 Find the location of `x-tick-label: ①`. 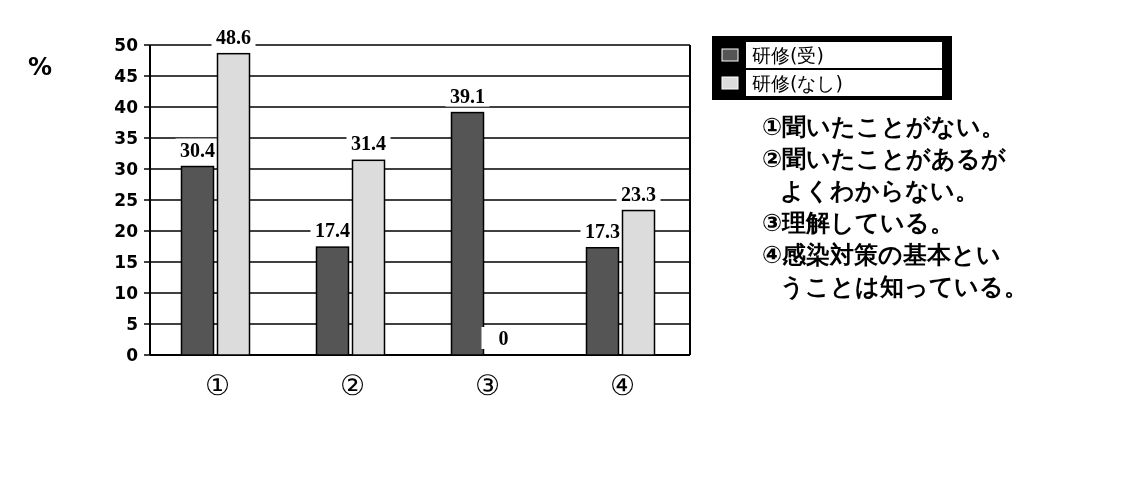

x-tick-label: ① is located at coordinates (217, 385).